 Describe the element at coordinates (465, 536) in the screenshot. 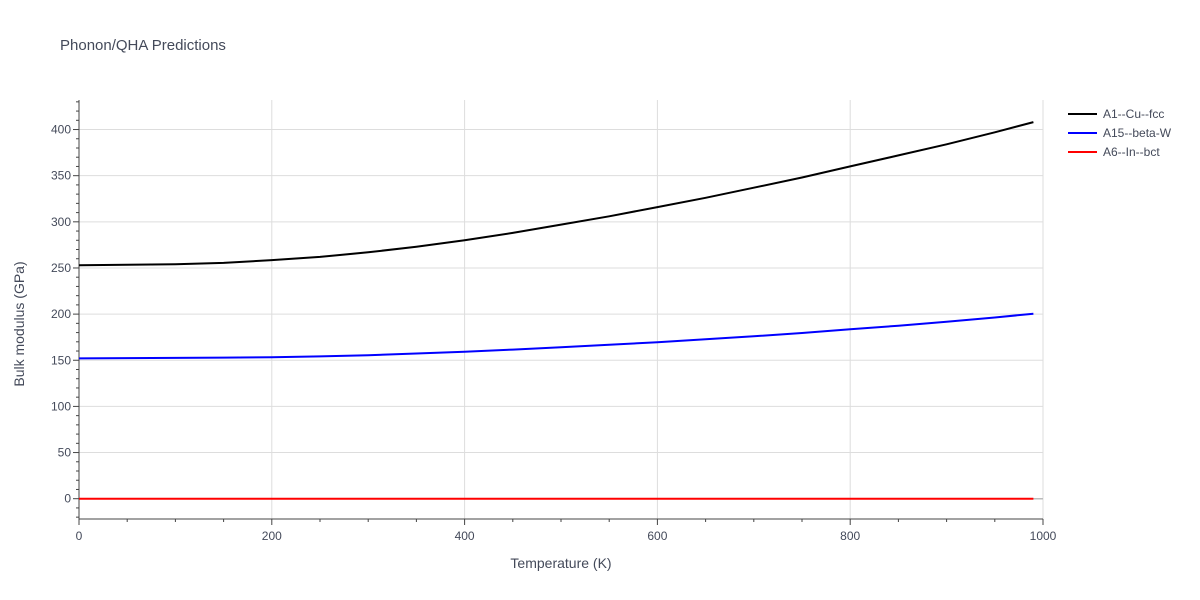

I see `x-tick-label: 400` at that location.